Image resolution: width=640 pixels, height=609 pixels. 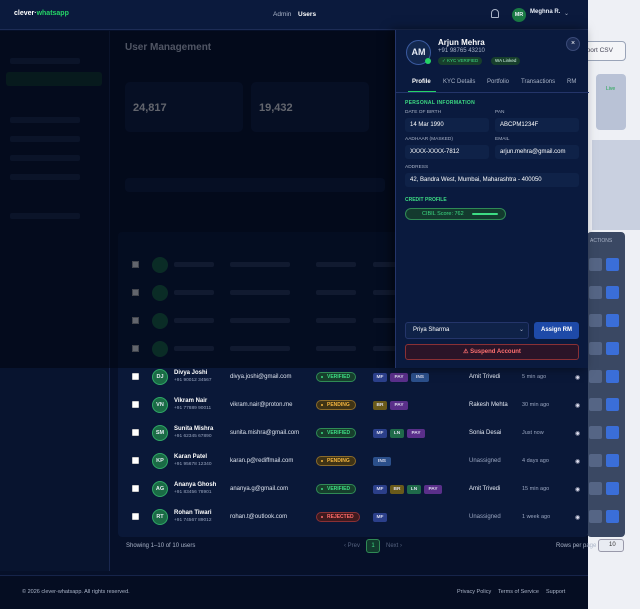 What do you see at coordinates (397, 433) in the screenshot?
I see `product-tag: LN` at bounding box center [397, 433].